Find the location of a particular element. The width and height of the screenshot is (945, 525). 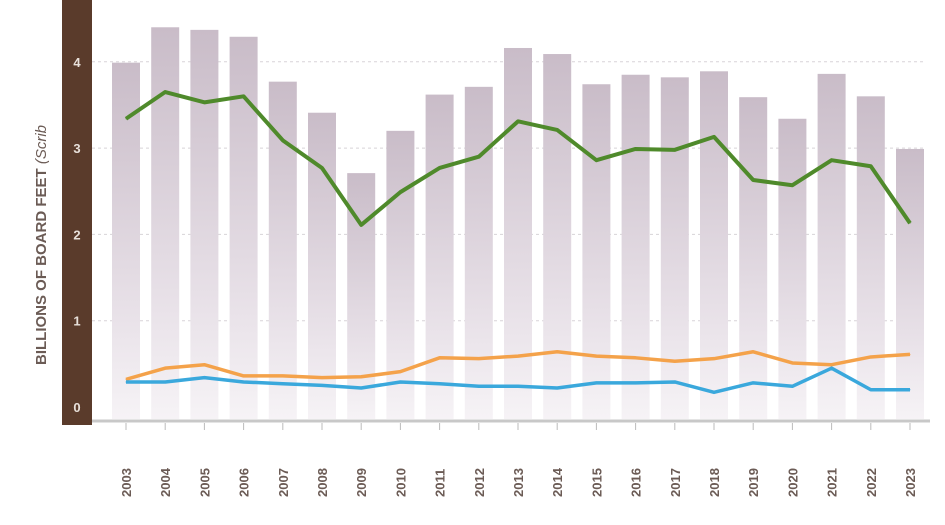

bar-2013 is located at coordinates (518, 233).